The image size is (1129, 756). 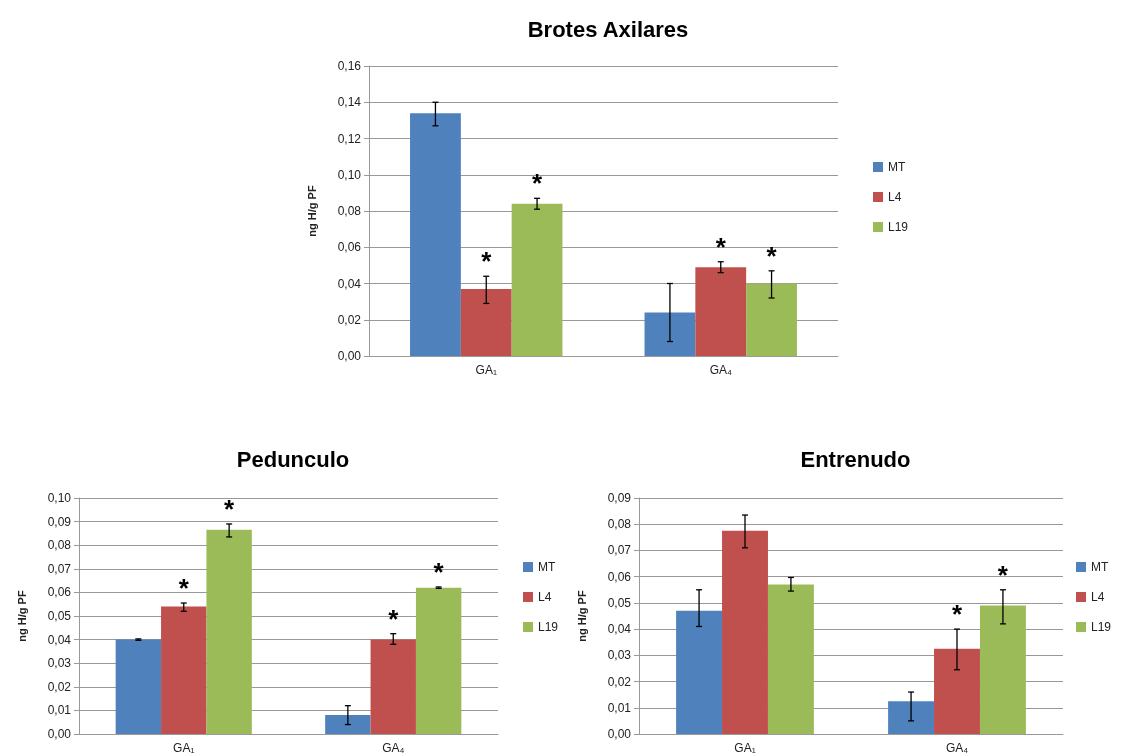 What do you see at coordinates (293, 459) in the screenshot?
I see `chart-title: Pedunculo` at bounding box center [293, 459].